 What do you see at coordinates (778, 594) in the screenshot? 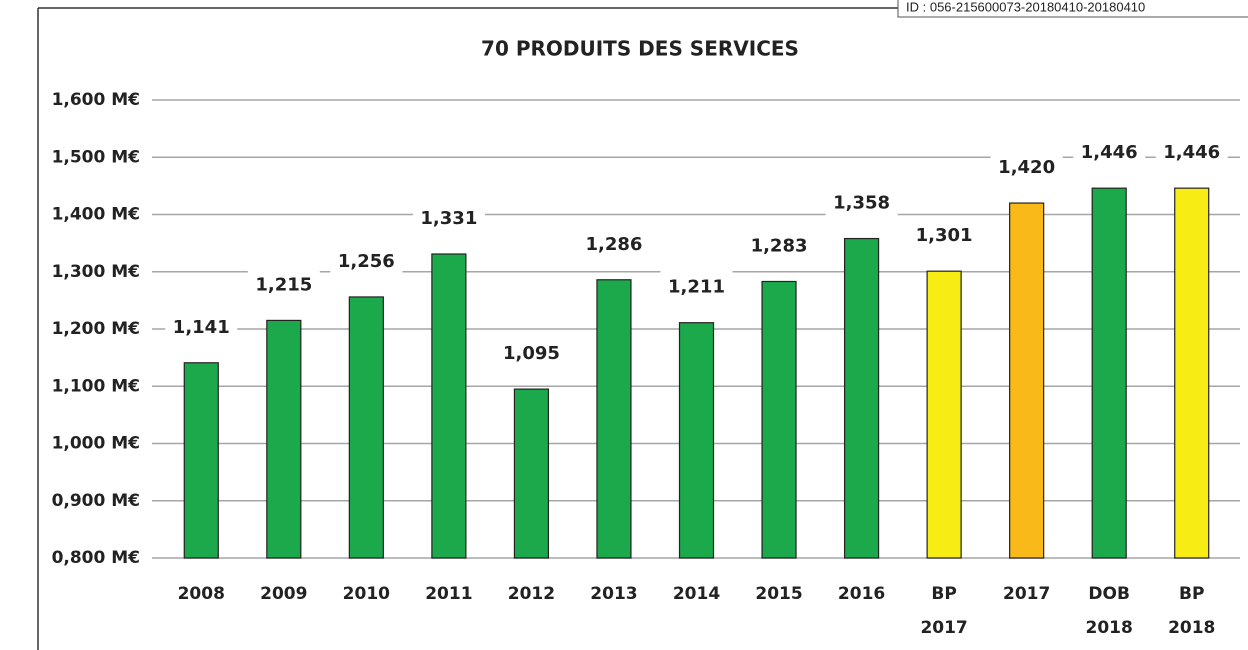
I see `x-tick-label: 2015` at bounding box center [778, 594].